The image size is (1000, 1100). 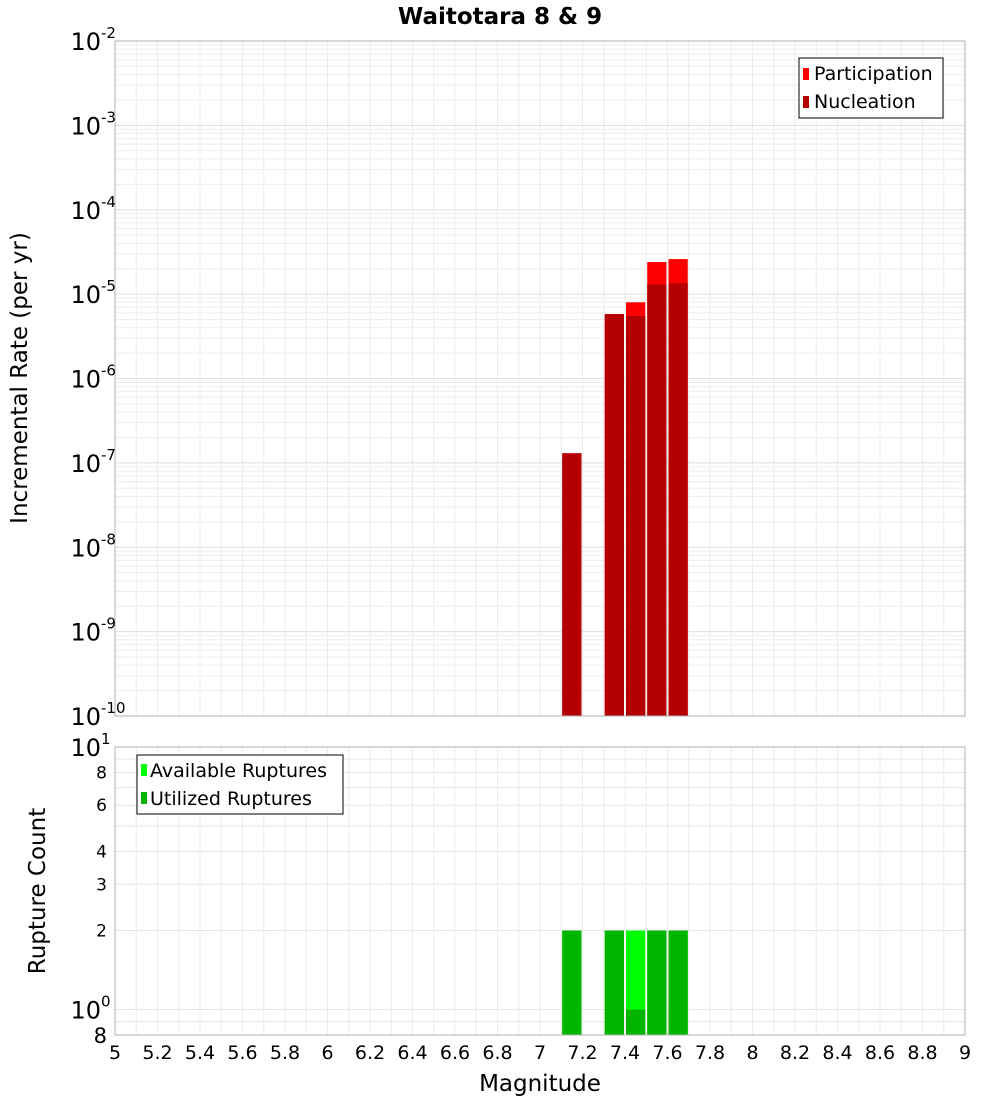 I want to click on x-axis-label: Magnitude, so click(x=540, y=1084).